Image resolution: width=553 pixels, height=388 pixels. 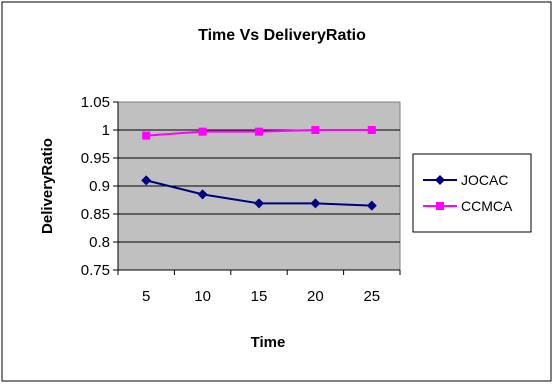 I want to click on x-tick-label: 20, so click(x=315, y=296).